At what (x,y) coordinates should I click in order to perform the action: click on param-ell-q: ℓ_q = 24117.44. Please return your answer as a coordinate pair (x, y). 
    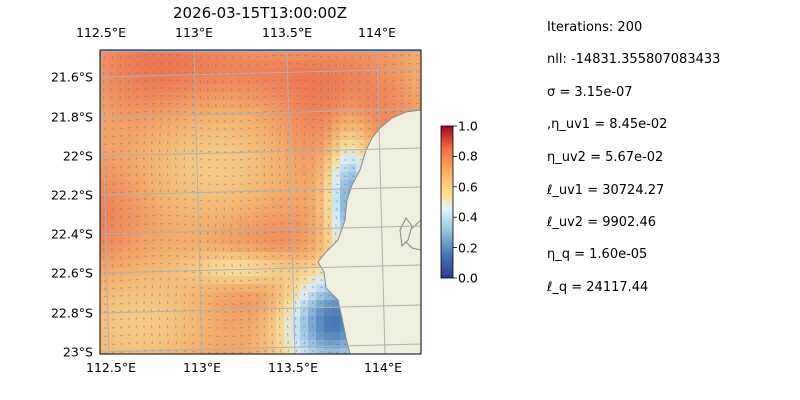
    Looking at the image, I should click on (598, 287).